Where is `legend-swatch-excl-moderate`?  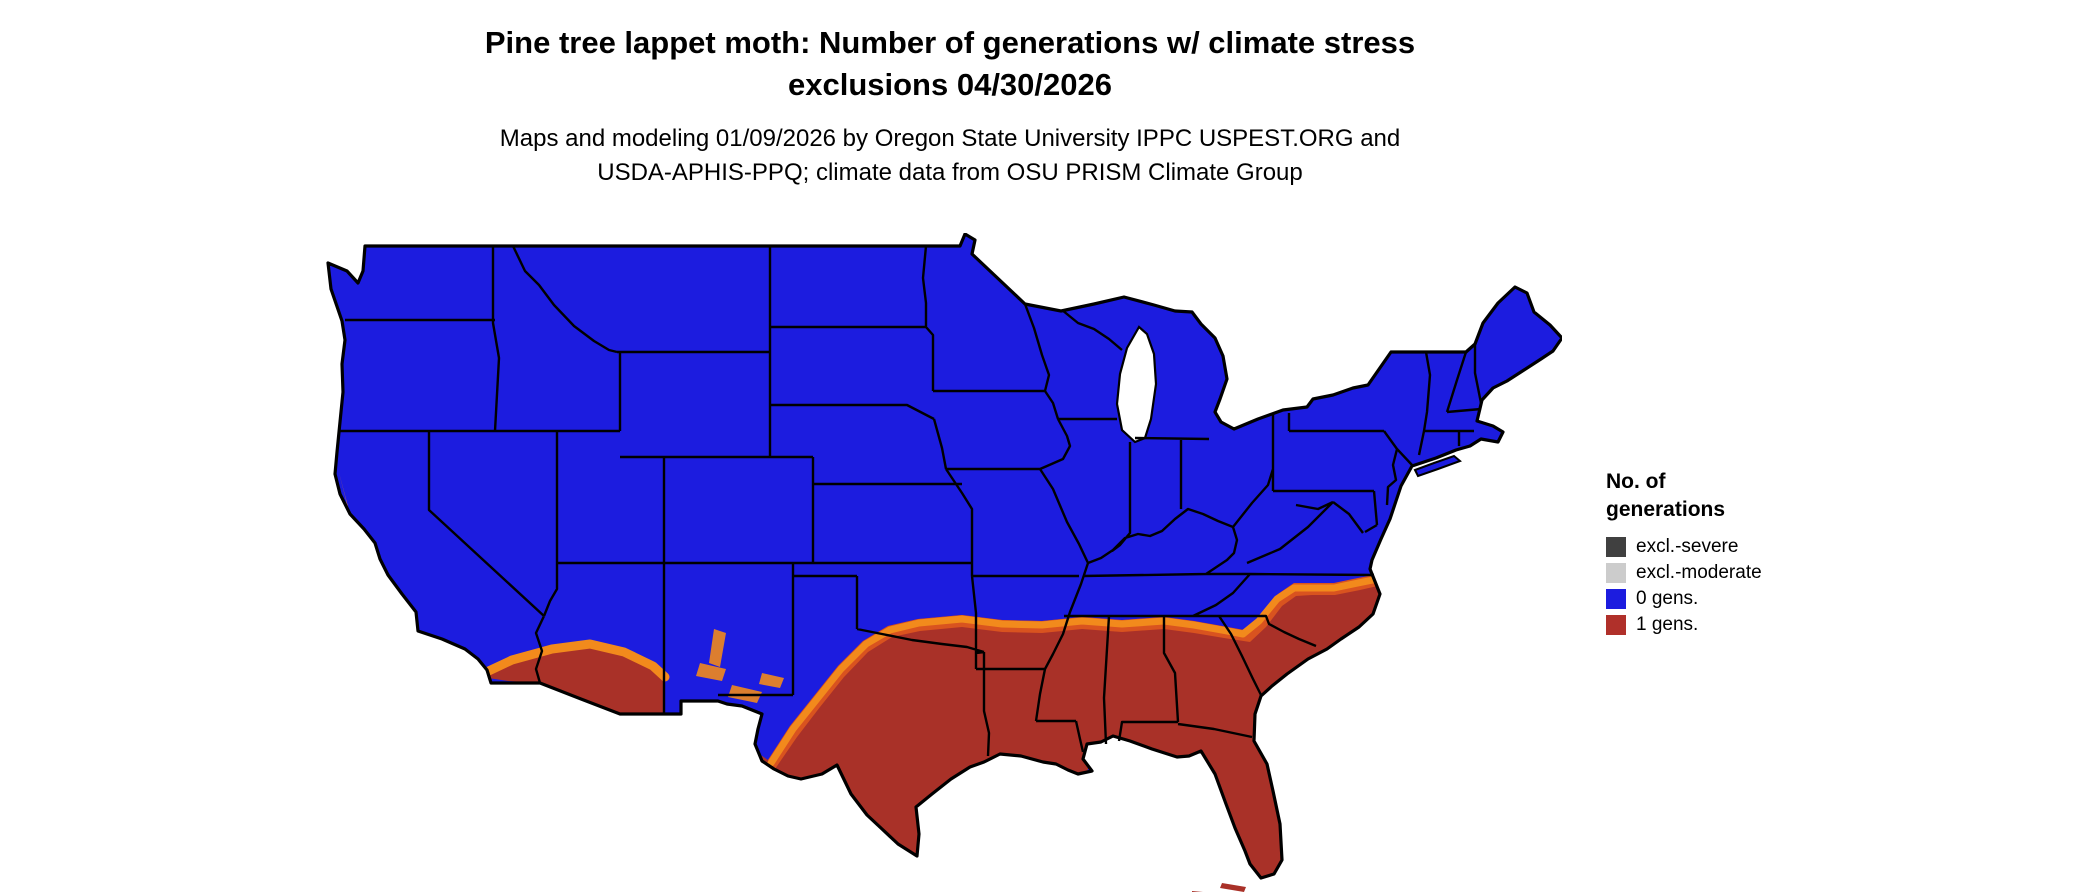
legend-swatch-excl-moderate is located at coordinates (1616, 573).